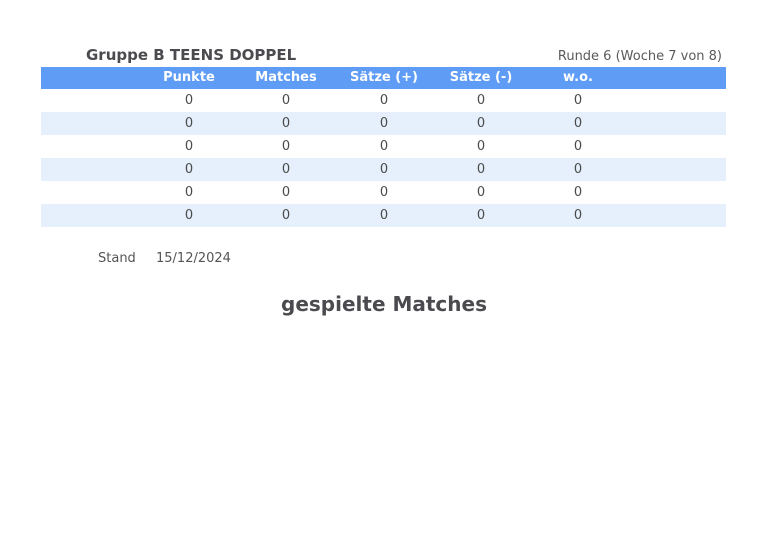  What do you see at coordinates (481, 77) in the screenshot?
I see `column-header-saetze-minus: Sätze (-)` at bounding box center [481, 77].